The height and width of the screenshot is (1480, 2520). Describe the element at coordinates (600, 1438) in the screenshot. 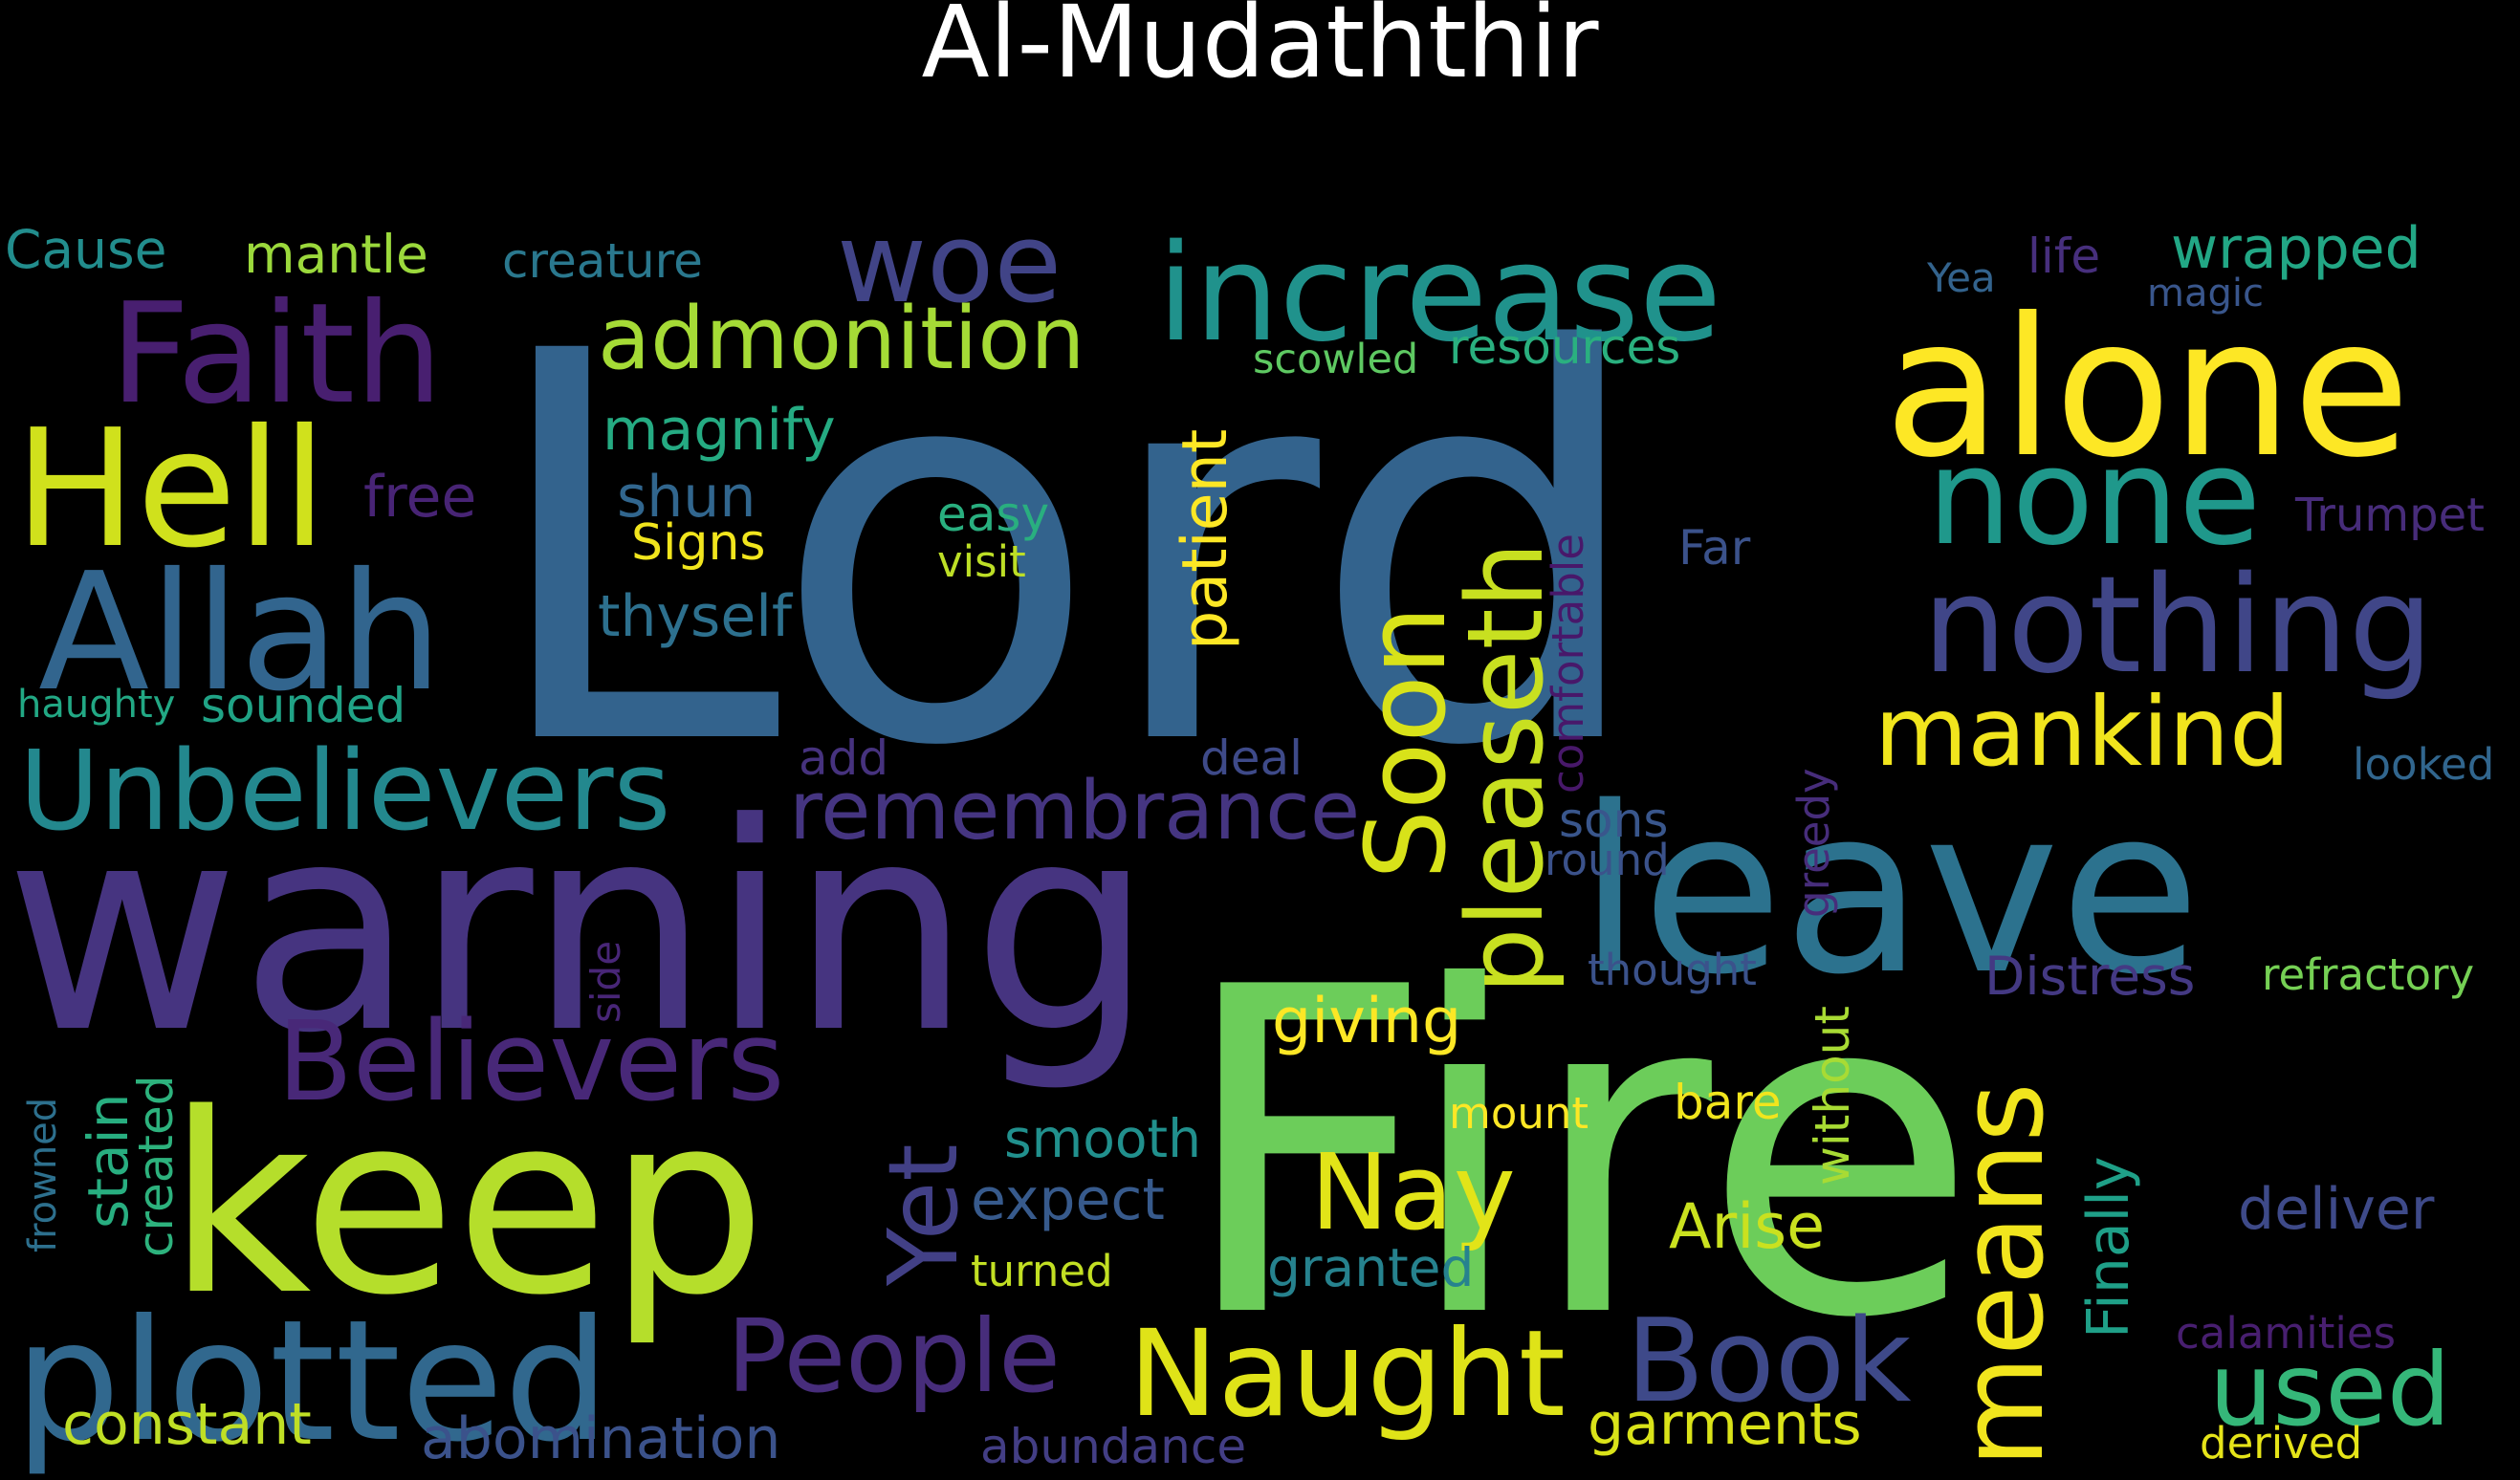

I see `word-abomination: abomination` at that location.